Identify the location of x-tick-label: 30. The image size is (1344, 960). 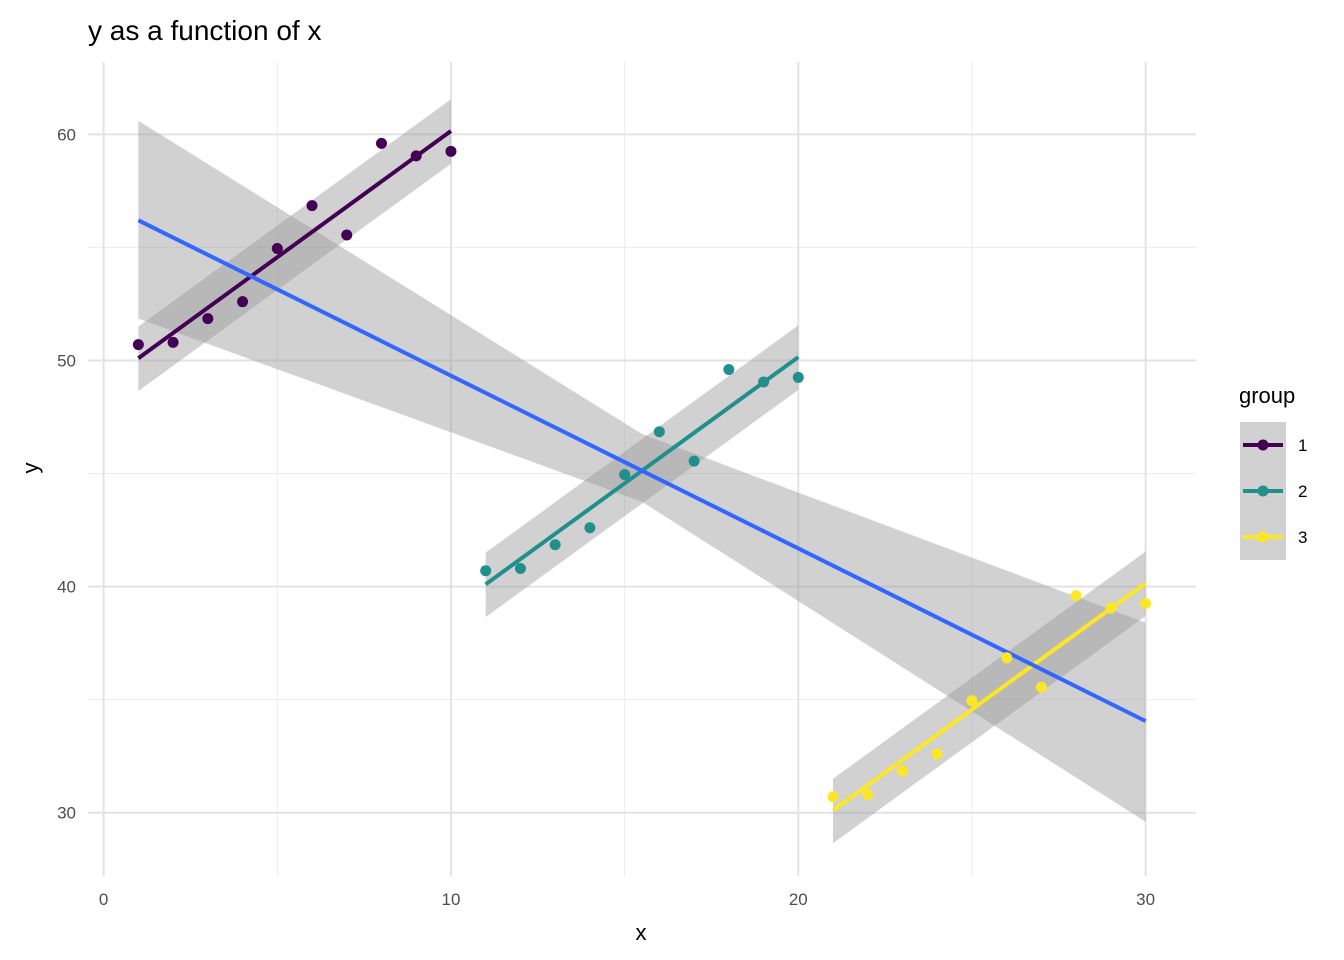
(1145, 899).